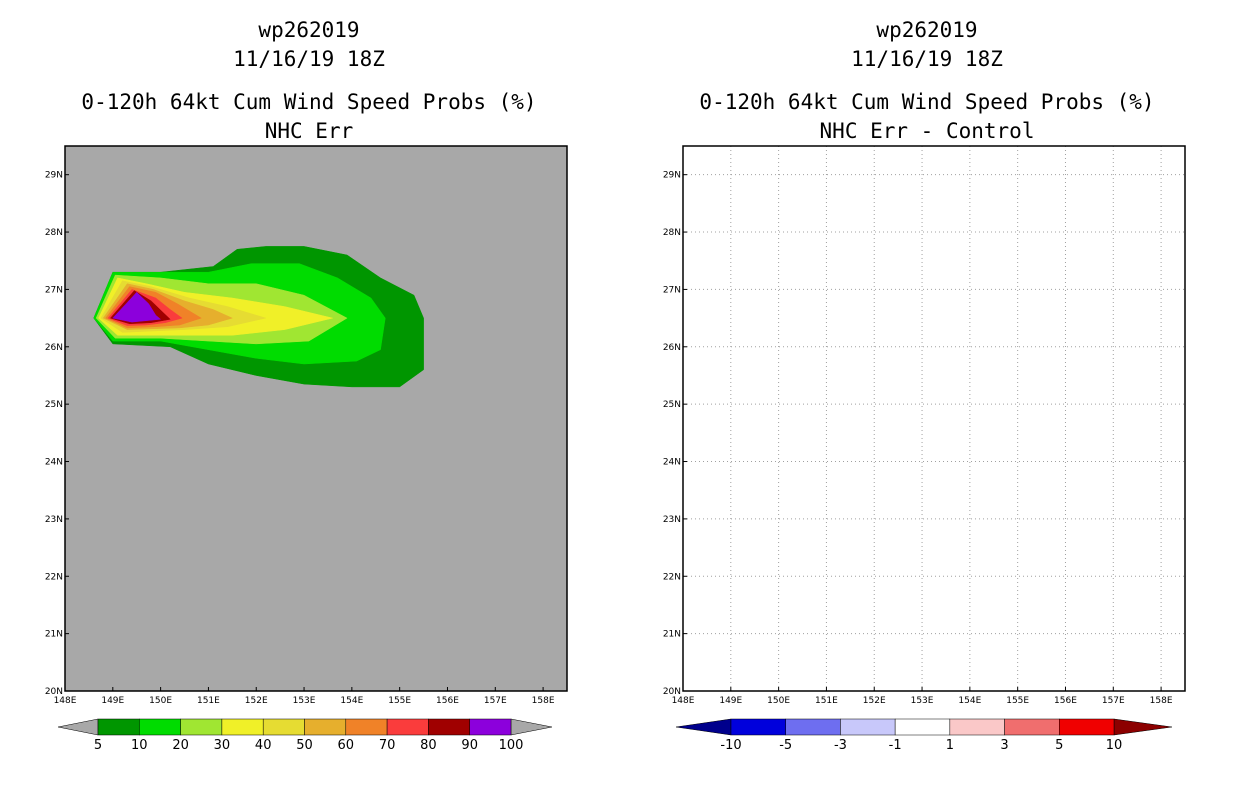 This screenshot has width=1236, height=800. Describe the element at coordinates (926, 30) in the screenshot. I see `right-storm-id: wp262019` at that location.